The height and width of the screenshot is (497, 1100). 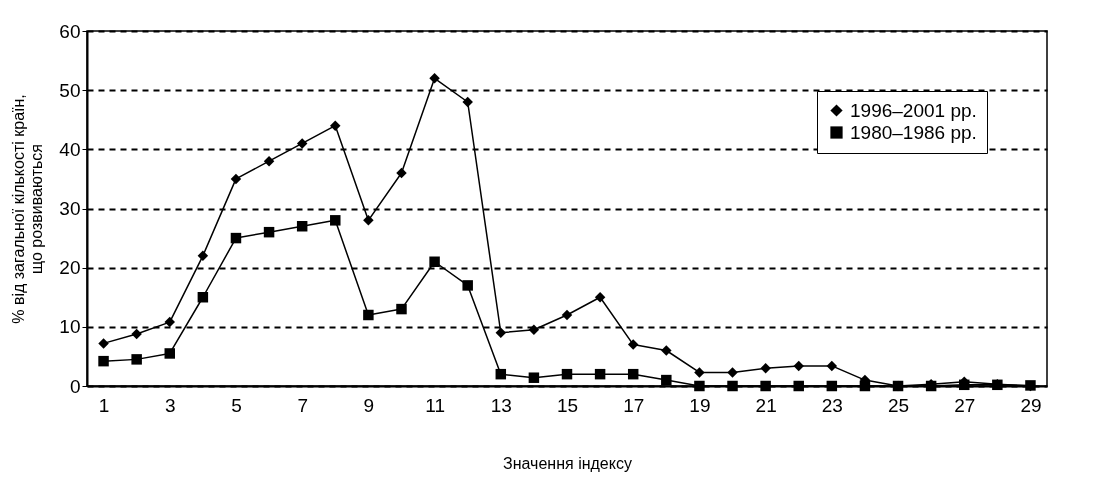 What do you see at coordinates (70, 149) in the screenshot?
I see `y-tick-label: 40` at bounding box center [70, 149].